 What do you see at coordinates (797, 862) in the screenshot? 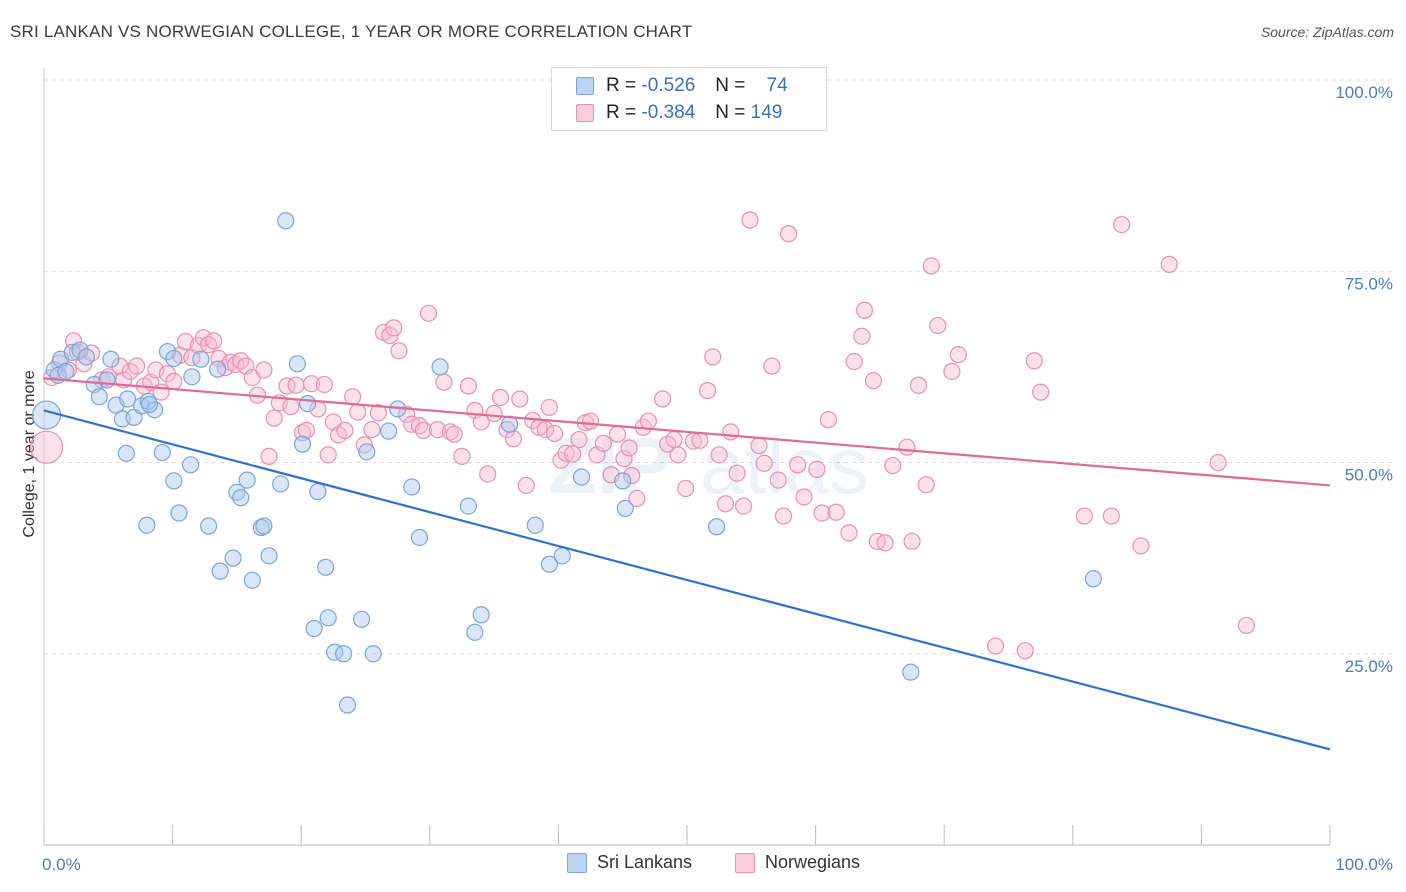
I see `legend-item-norwegians: Norwegians` at bounding box center [797, 862].